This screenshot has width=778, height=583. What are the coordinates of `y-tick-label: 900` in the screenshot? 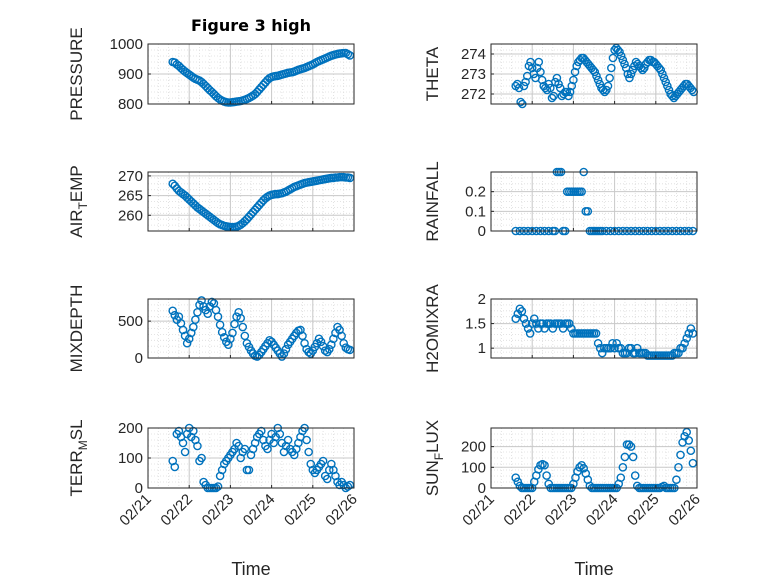 It's located at (130, 74).